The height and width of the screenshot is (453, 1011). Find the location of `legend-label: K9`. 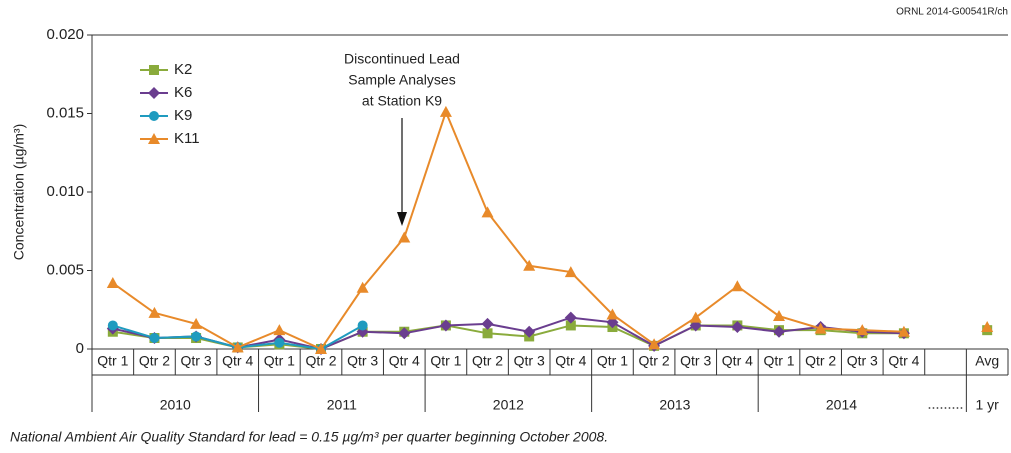

legend-label: K9 is located at coordinates (183, 115).